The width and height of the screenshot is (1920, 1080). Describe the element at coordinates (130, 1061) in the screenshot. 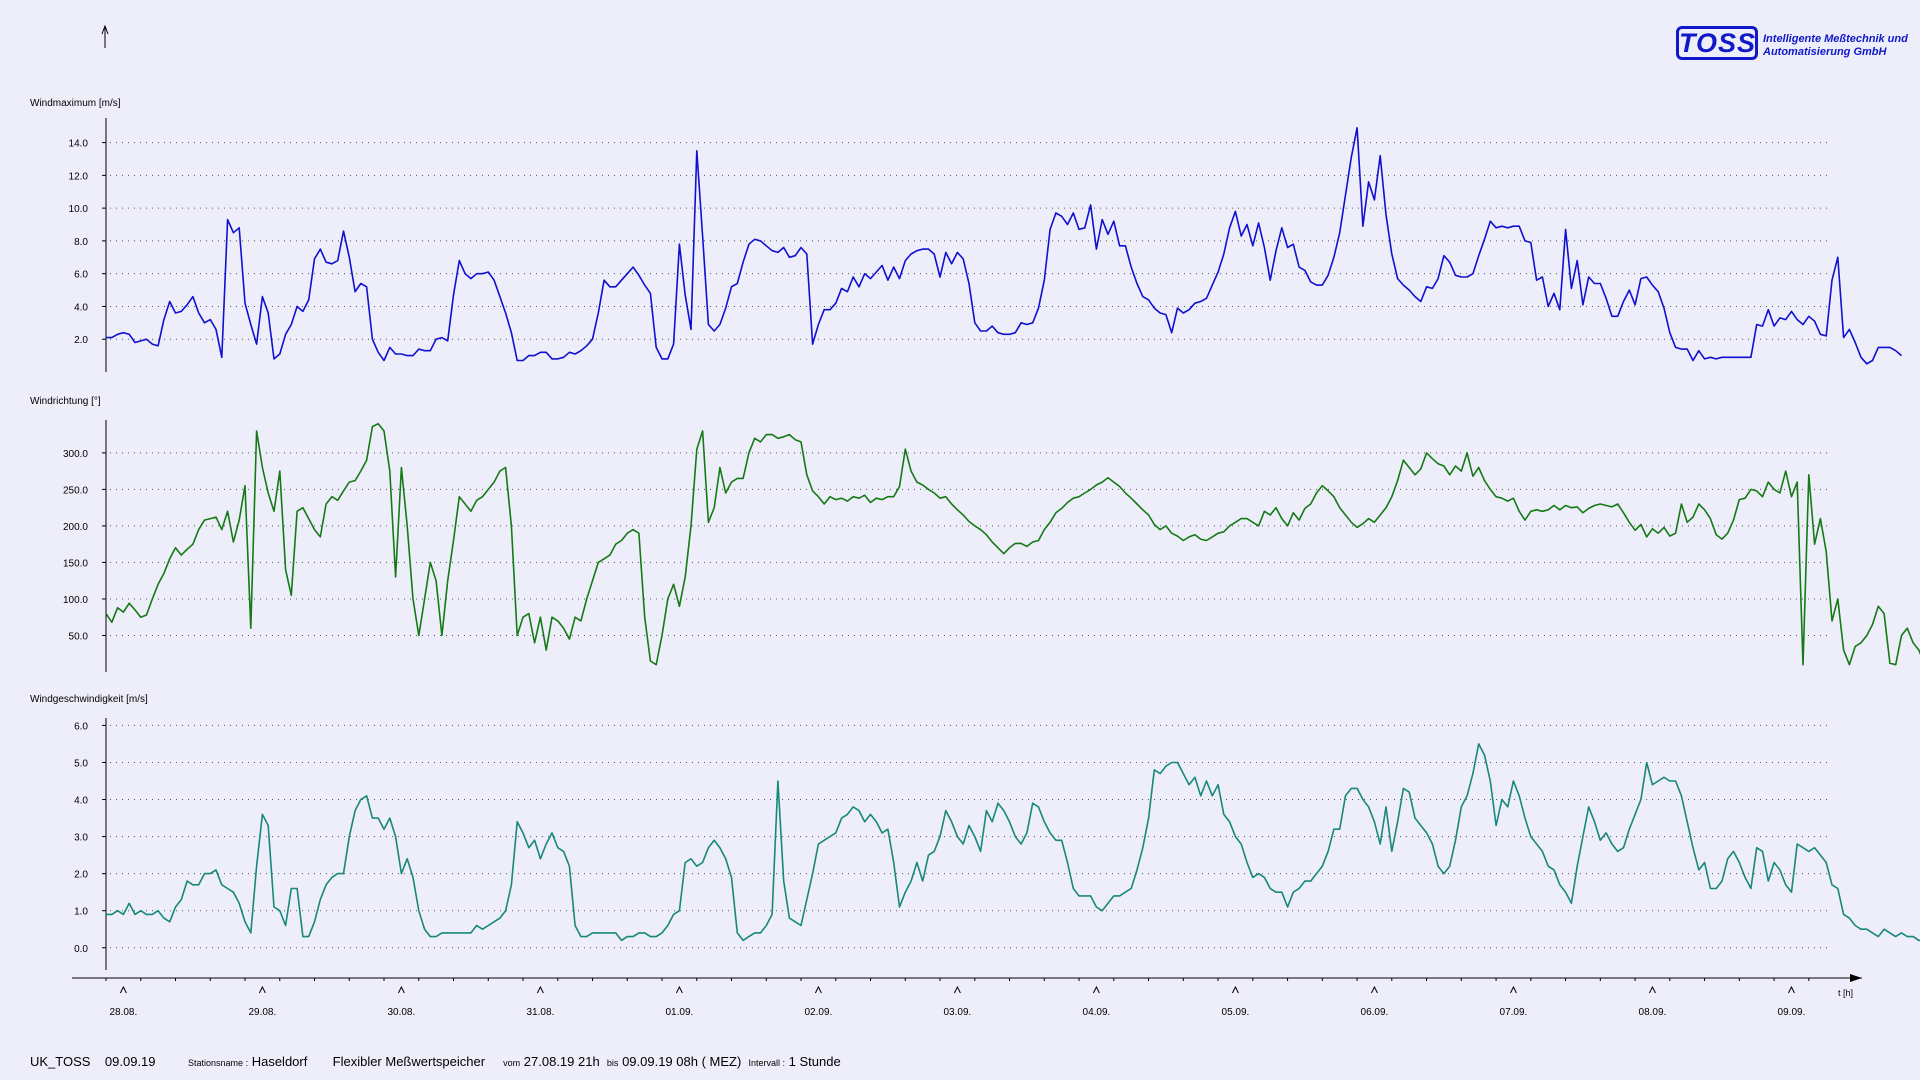

I see `footer-print-date: 09.09.19` at that location.